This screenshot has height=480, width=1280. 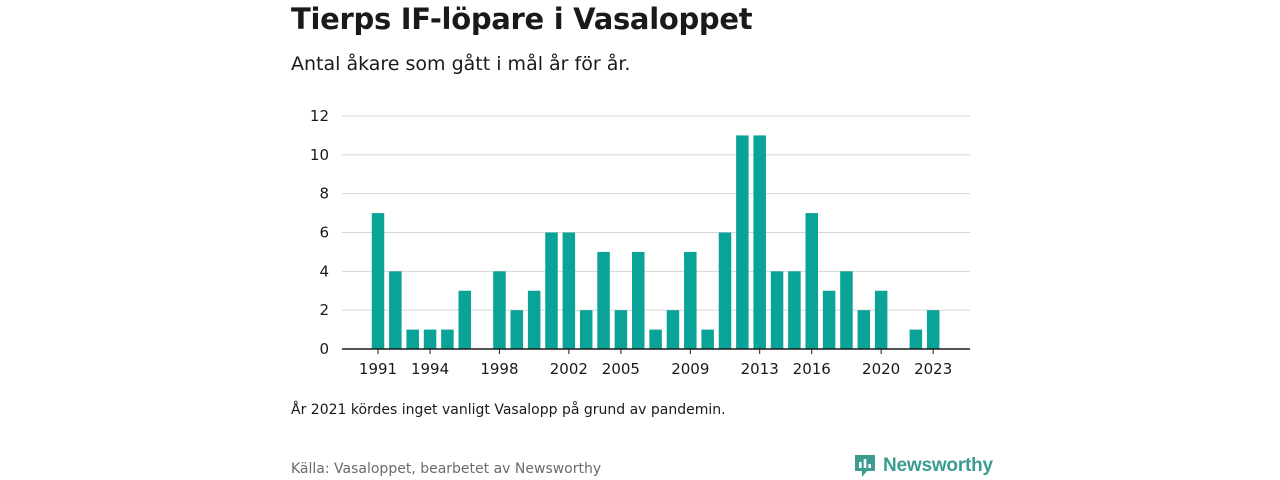 What do you see at coordinates (621, 369) in the screenshot?
I see `x-tick-label-2005: 2005` at bounding box center [621, 369].